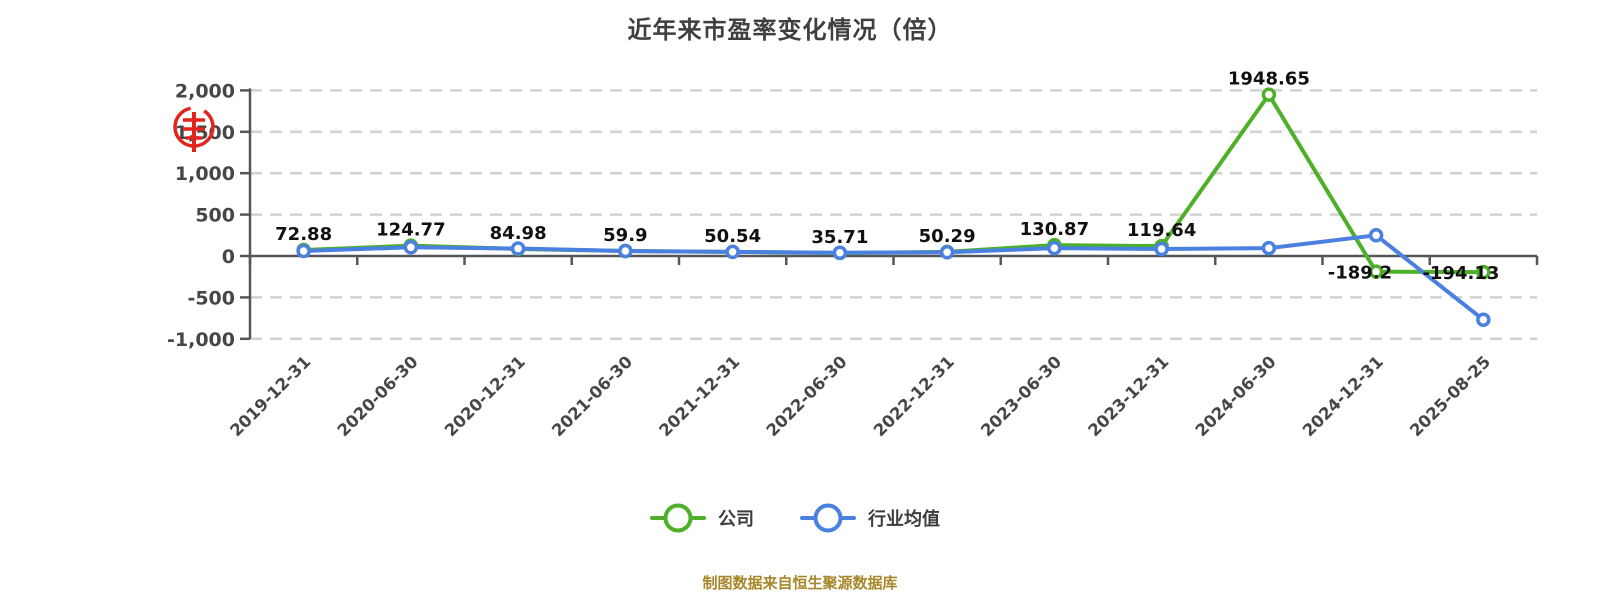 This screenshot has width=1600, height=600. What do you see at coordinates (1460, 273) in the screenshot?
I see `data-point-label: -194.13` at bounding box center [1460, 273].